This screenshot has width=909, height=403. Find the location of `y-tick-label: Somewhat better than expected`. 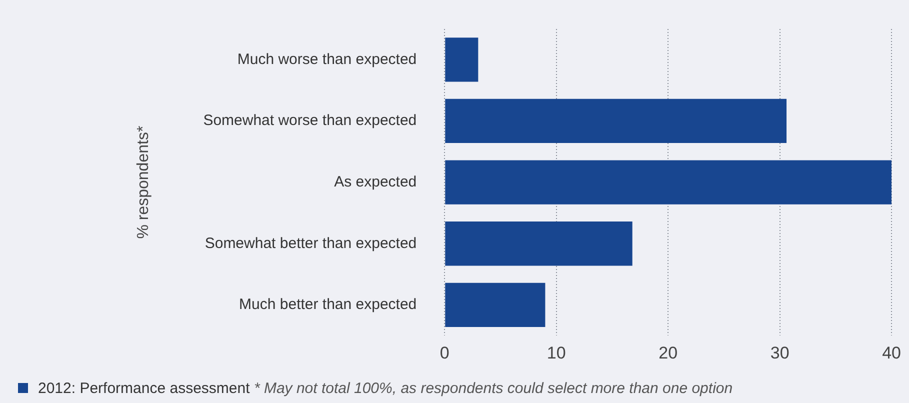

y-tick-label: Somewhat better than expected is located at coordinates (310, 243).